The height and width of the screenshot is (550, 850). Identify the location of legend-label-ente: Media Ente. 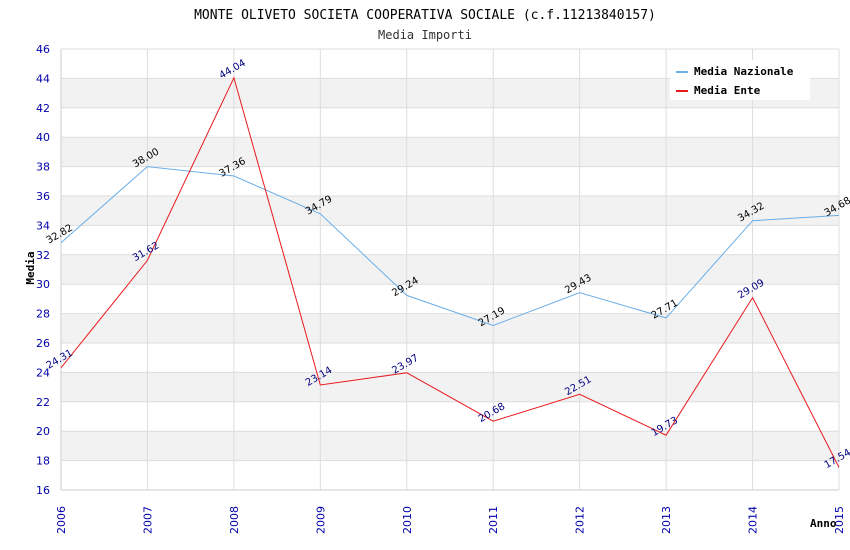
(727, 90).